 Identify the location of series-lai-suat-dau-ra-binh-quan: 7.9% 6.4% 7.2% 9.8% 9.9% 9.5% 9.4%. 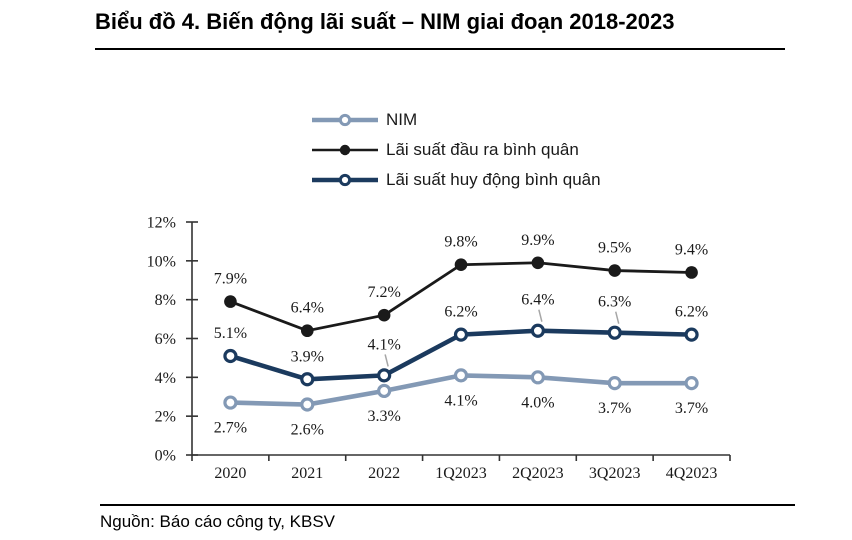
(461, 285).